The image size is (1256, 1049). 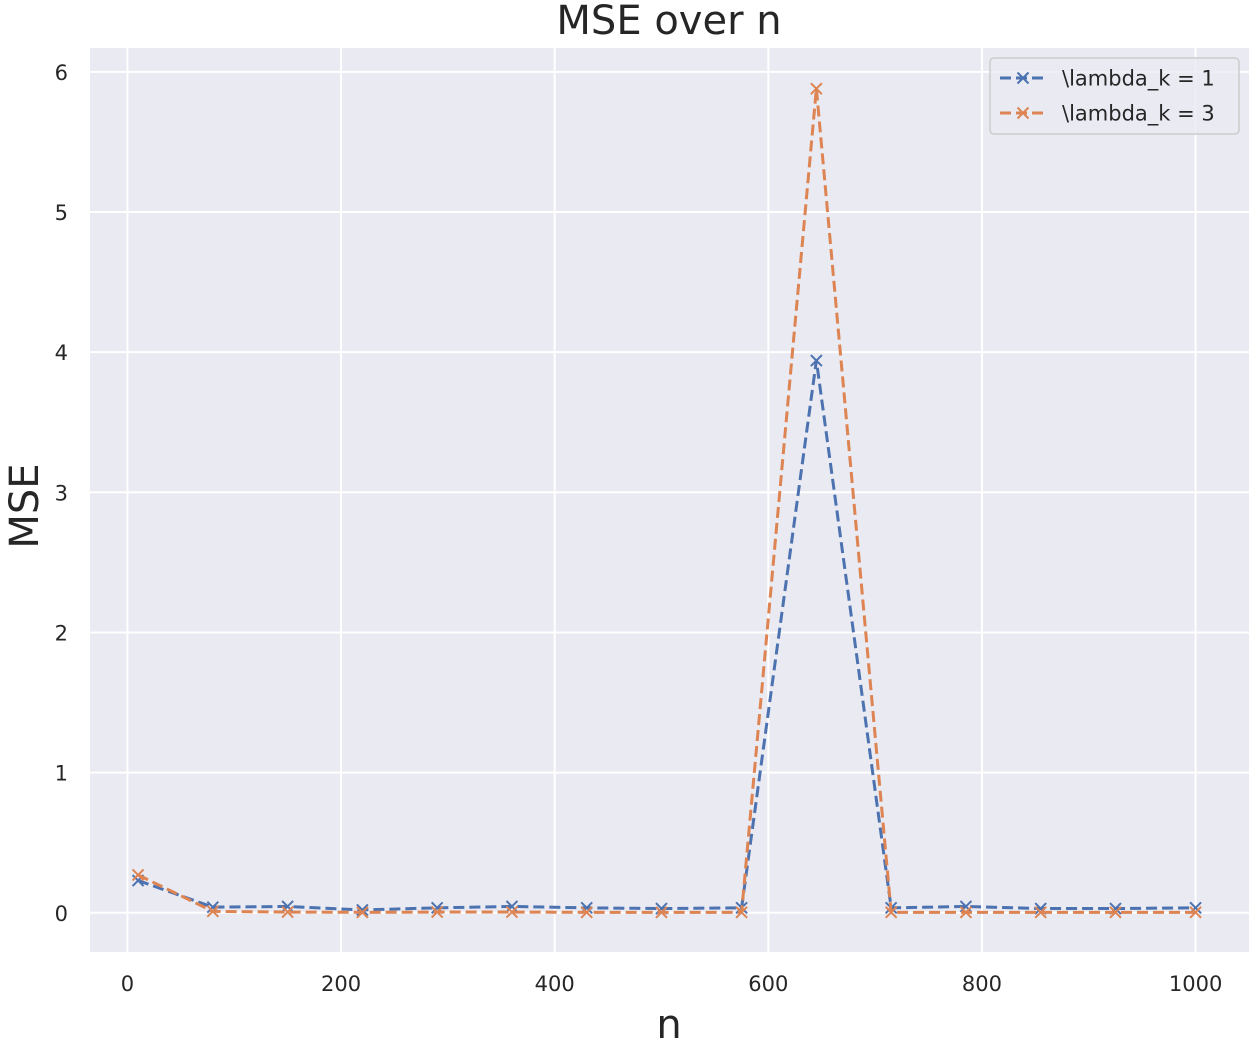 I want to click on legend: \lambda_k = 1 \lambda_k = 3, so click(x=1114, y=96).